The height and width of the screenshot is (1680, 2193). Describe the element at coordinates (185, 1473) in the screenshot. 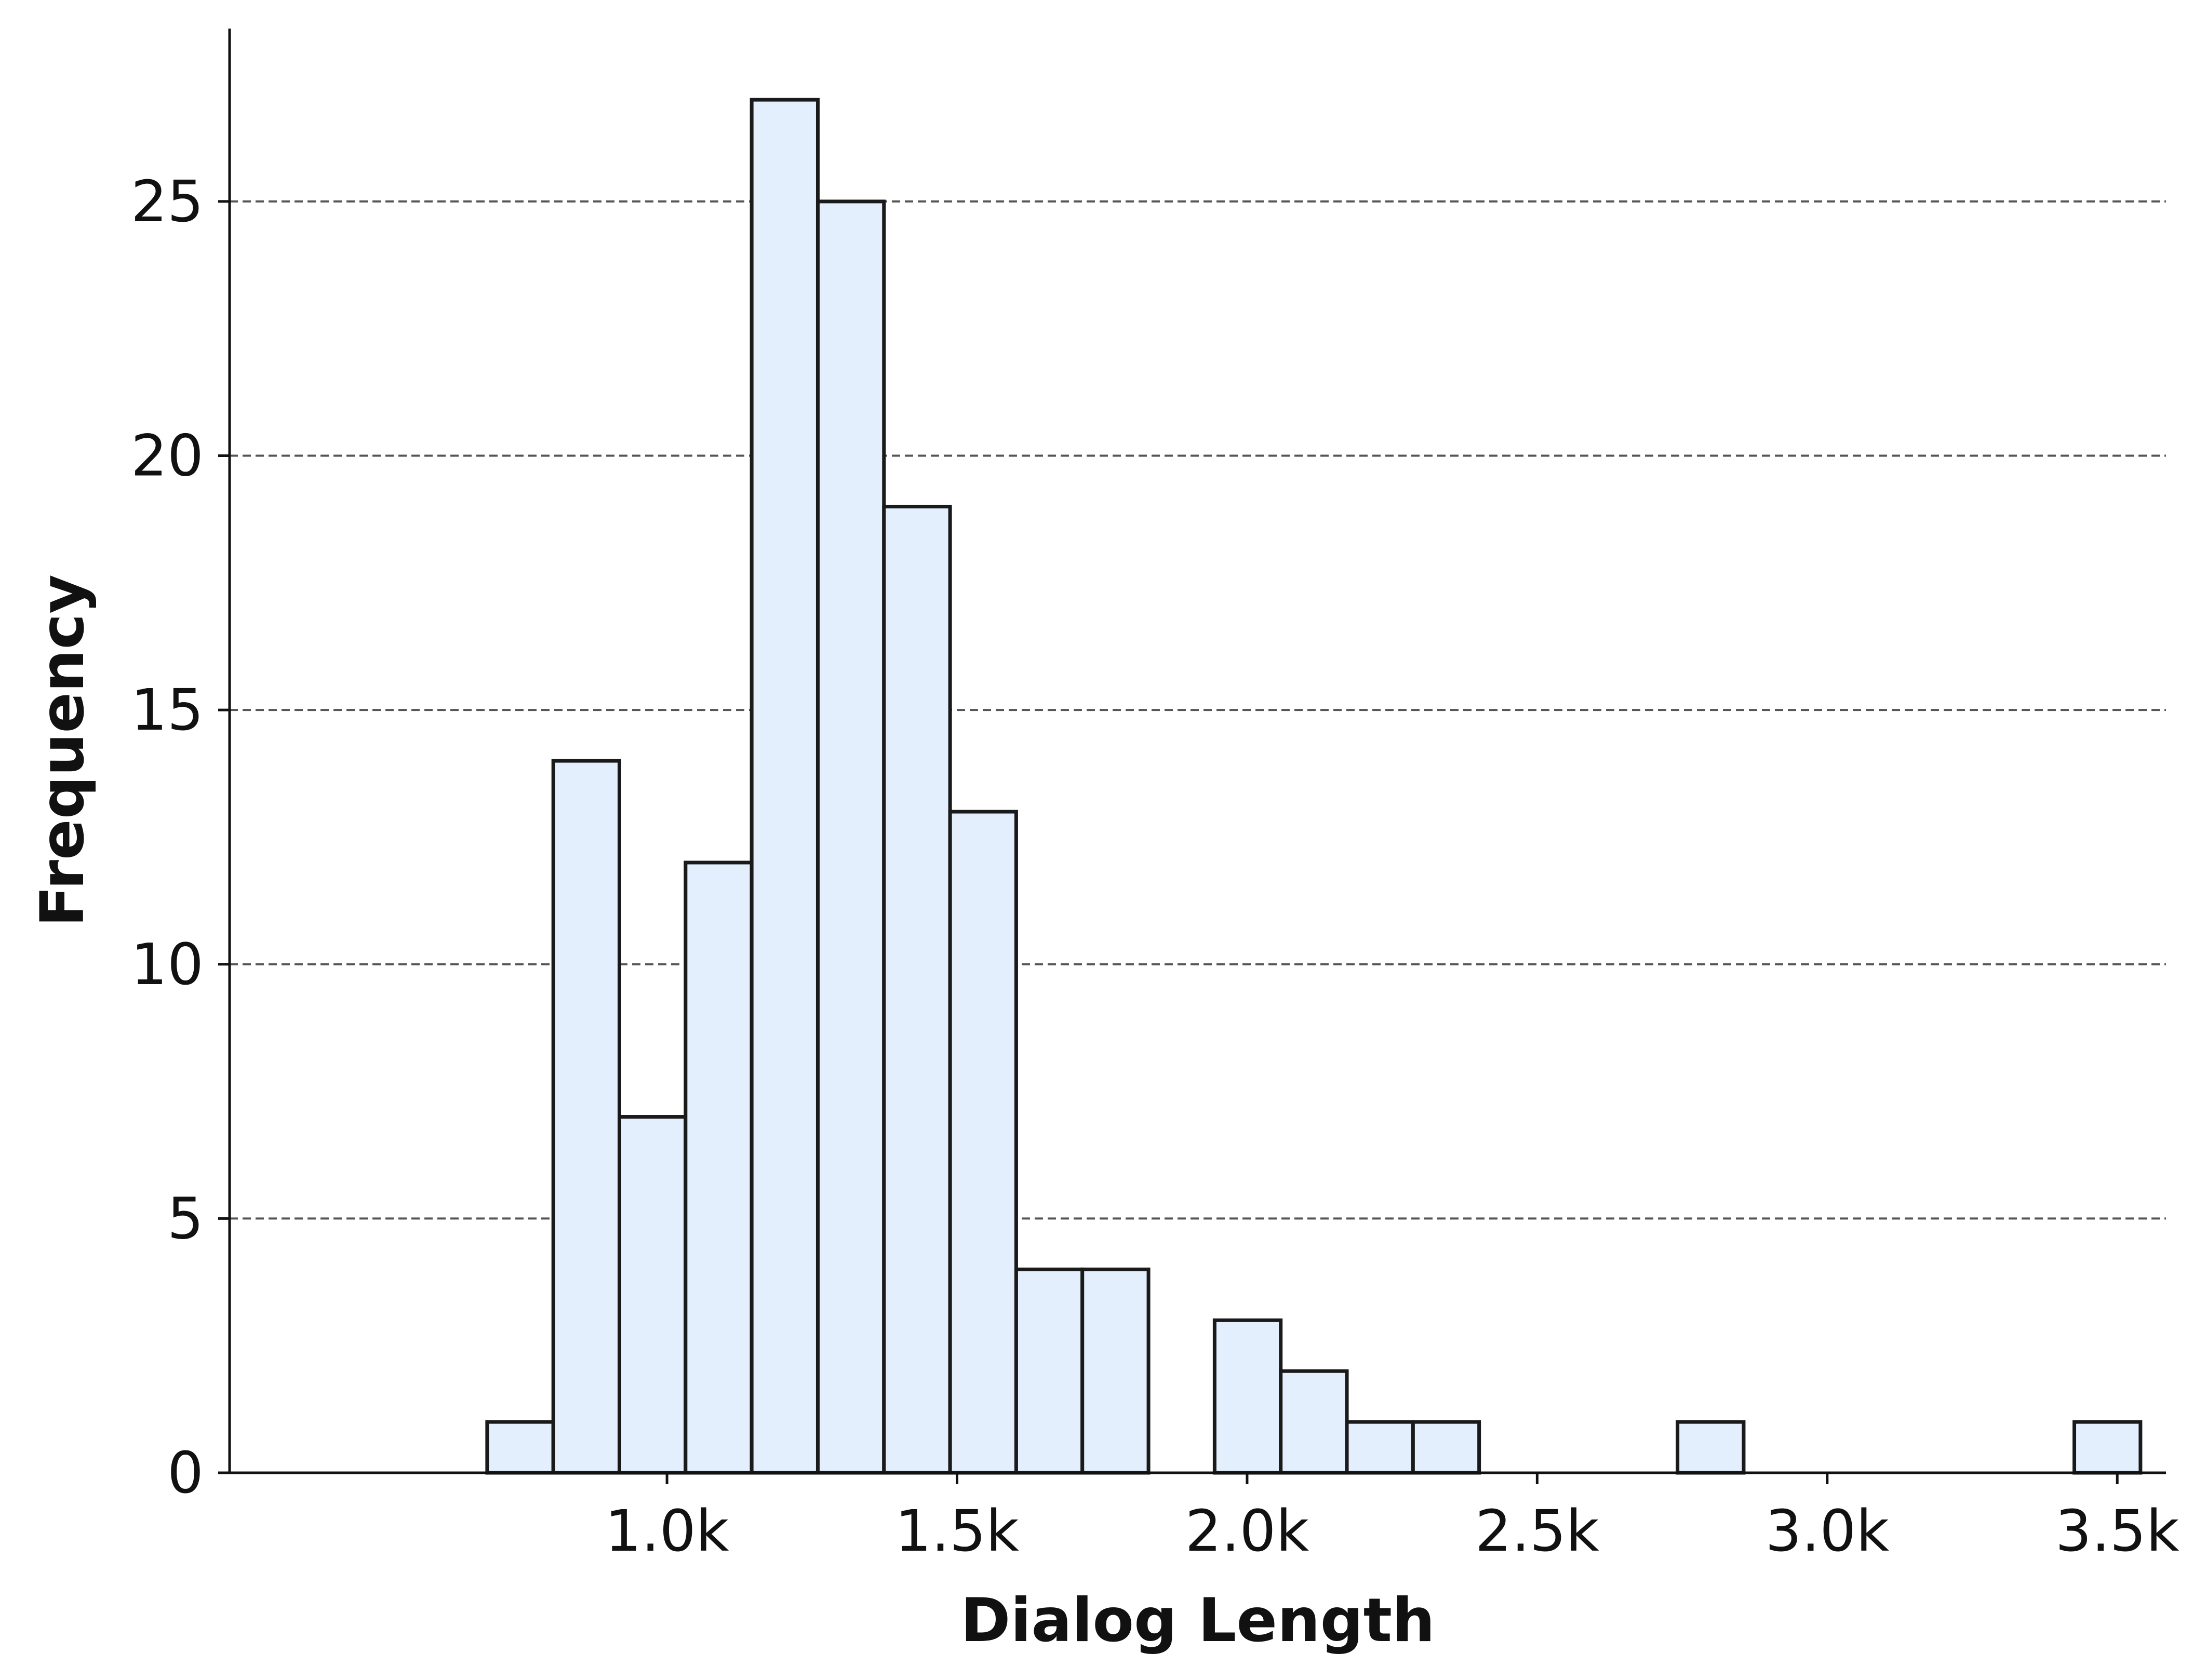

I see `y-tick-label: 0` at that location.